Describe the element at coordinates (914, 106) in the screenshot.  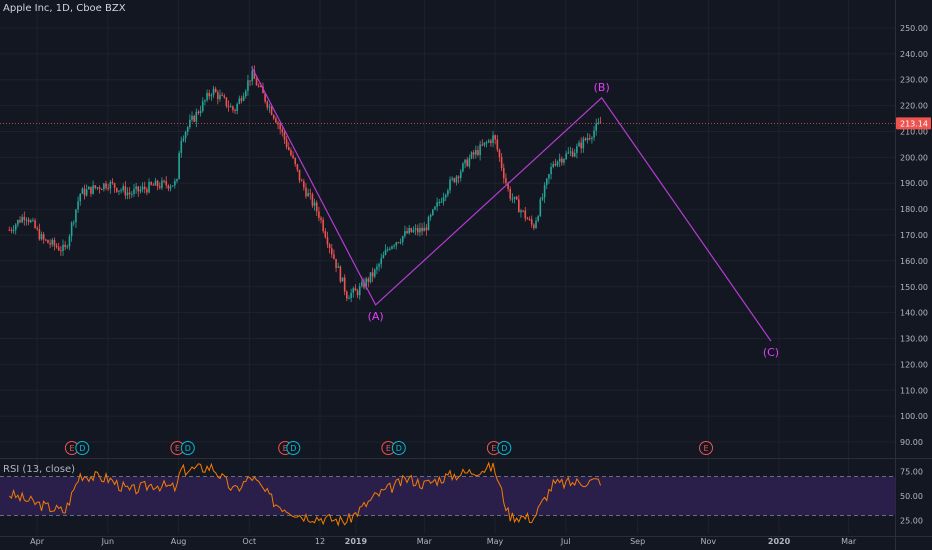
I see `price-tick-label: 220.00` at that location.